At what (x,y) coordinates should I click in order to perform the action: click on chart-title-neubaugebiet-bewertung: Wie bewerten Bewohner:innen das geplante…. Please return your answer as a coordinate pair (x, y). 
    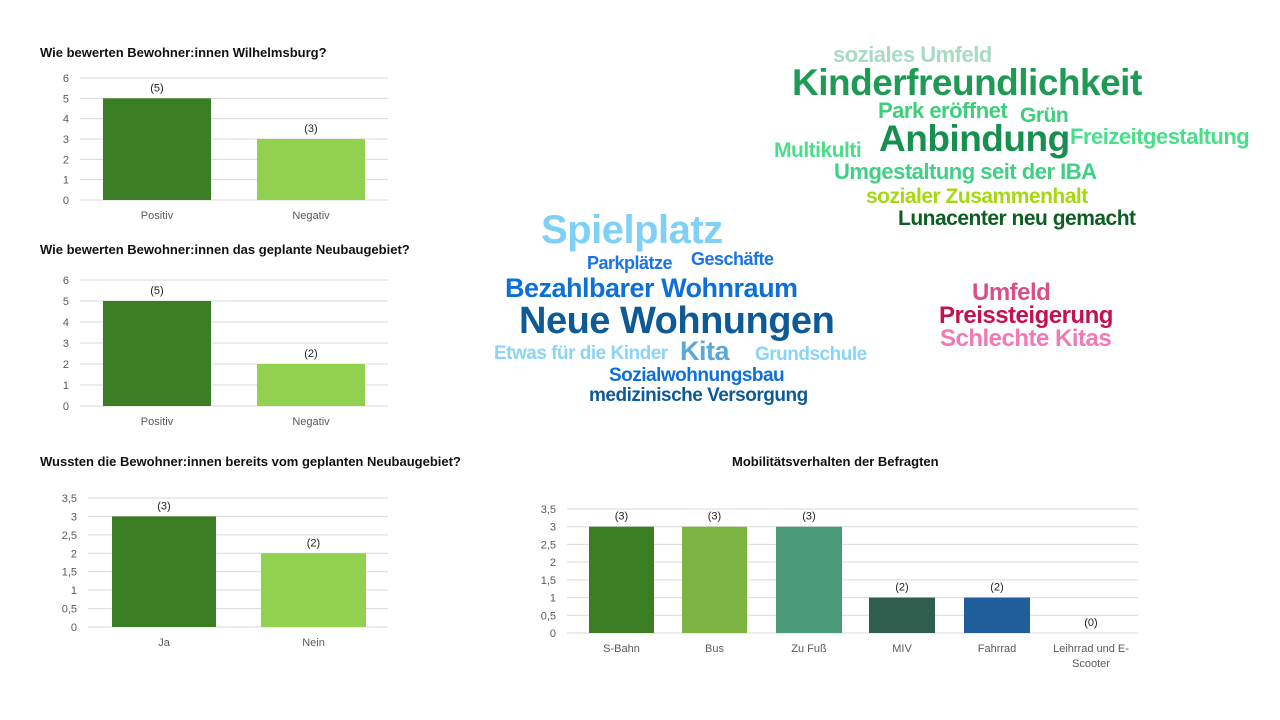
    Looking at the image, I should click on (225, 249).